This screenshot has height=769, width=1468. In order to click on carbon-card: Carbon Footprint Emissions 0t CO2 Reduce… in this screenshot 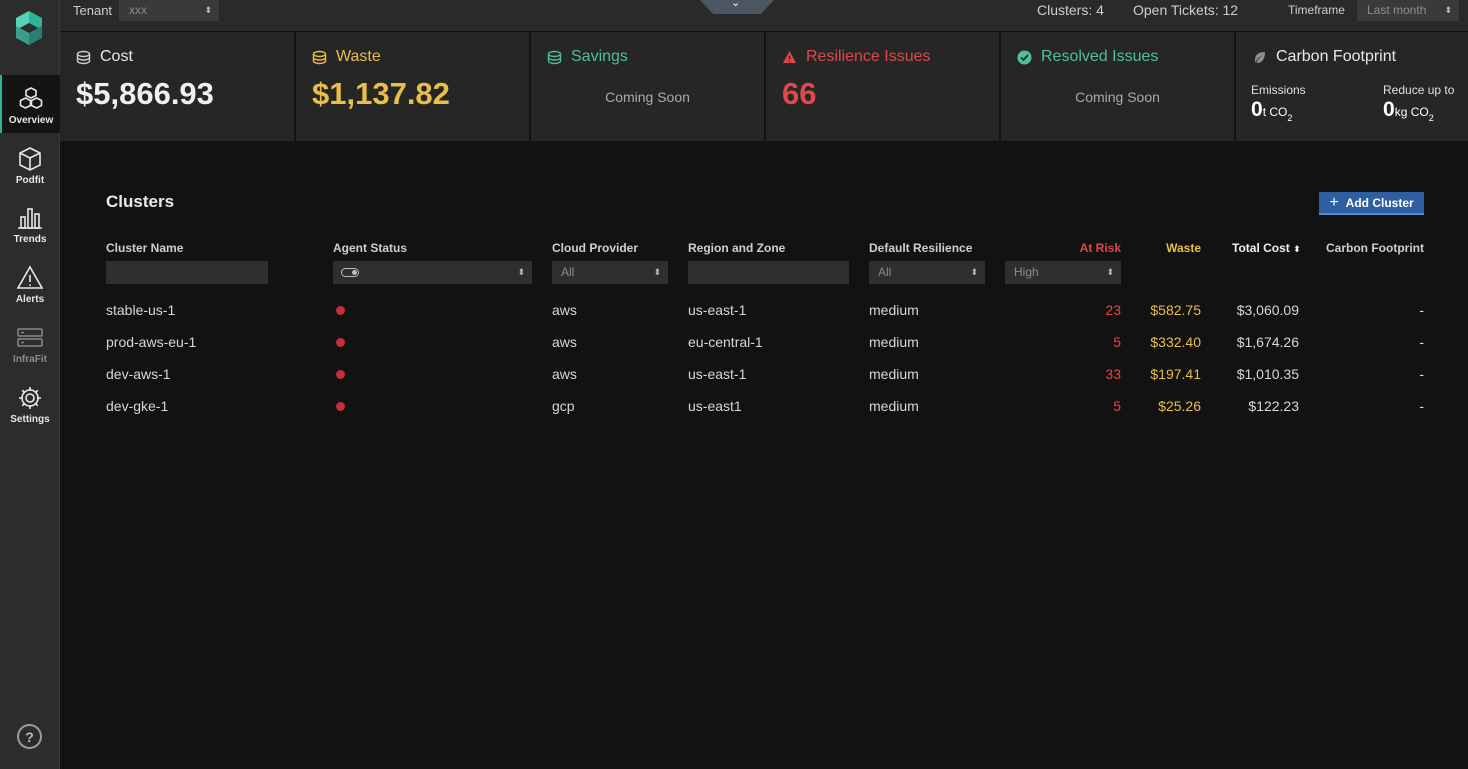, I will do `click(1352, 86)`.